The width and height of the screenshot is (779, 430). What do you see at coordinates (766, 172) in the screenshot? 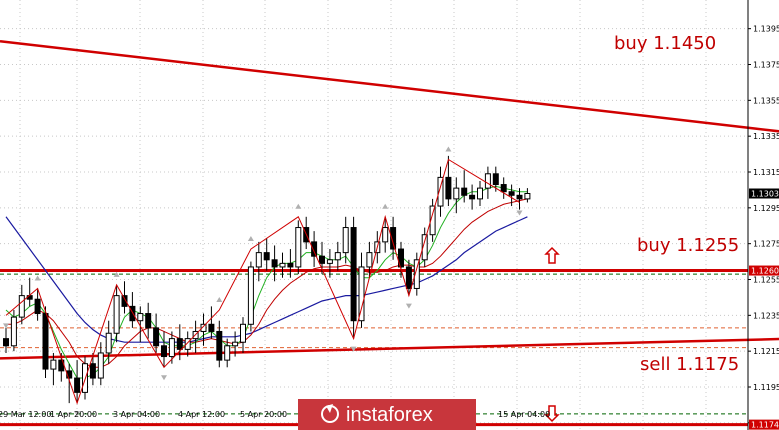
I see `y-tick-label: 1.1315` at bounding box center [766, 172].